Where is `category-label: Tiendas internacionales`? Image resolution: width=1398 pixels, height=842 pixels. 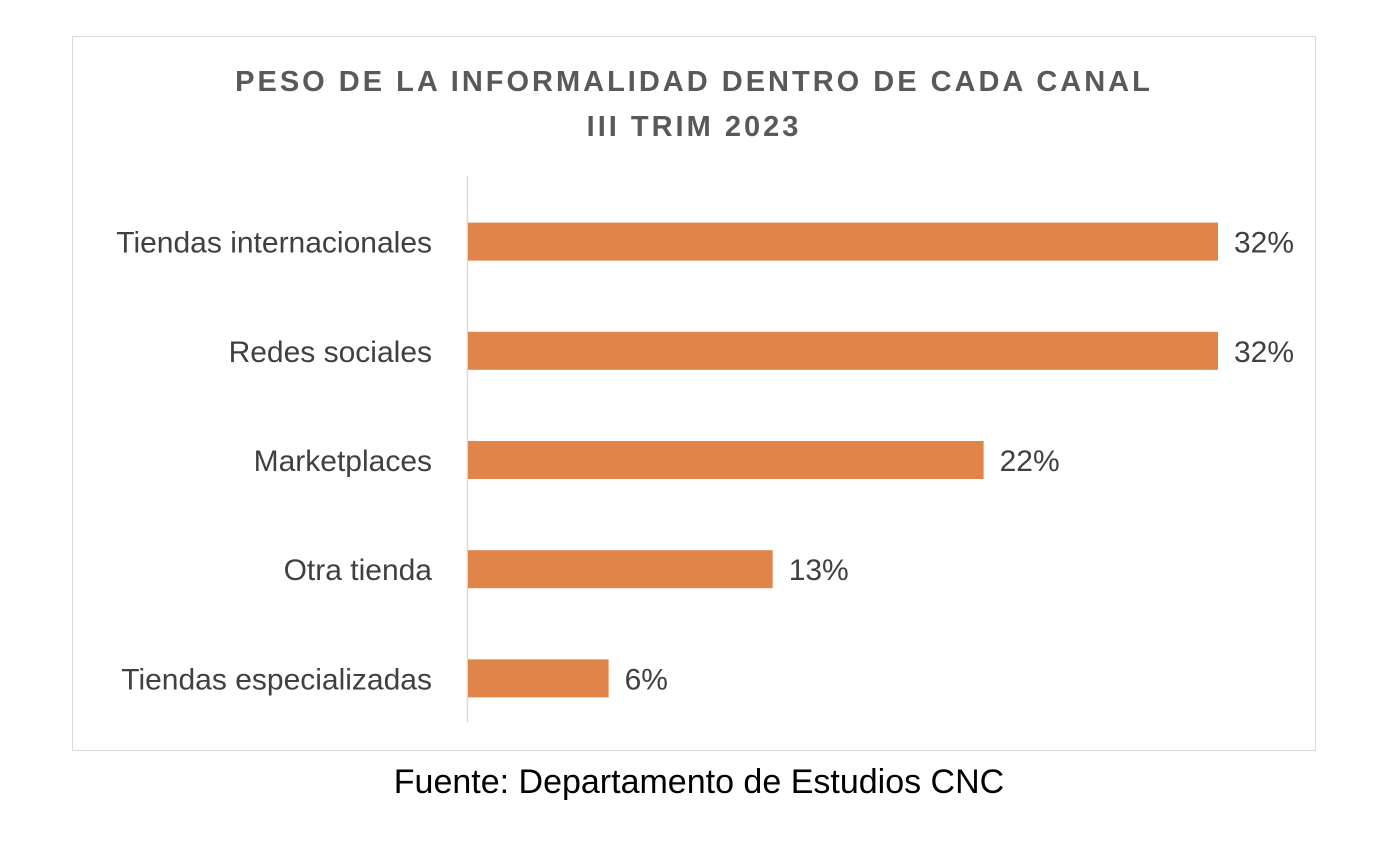 category-label: Tiendas internacionales is located at coordinates (274, 243).